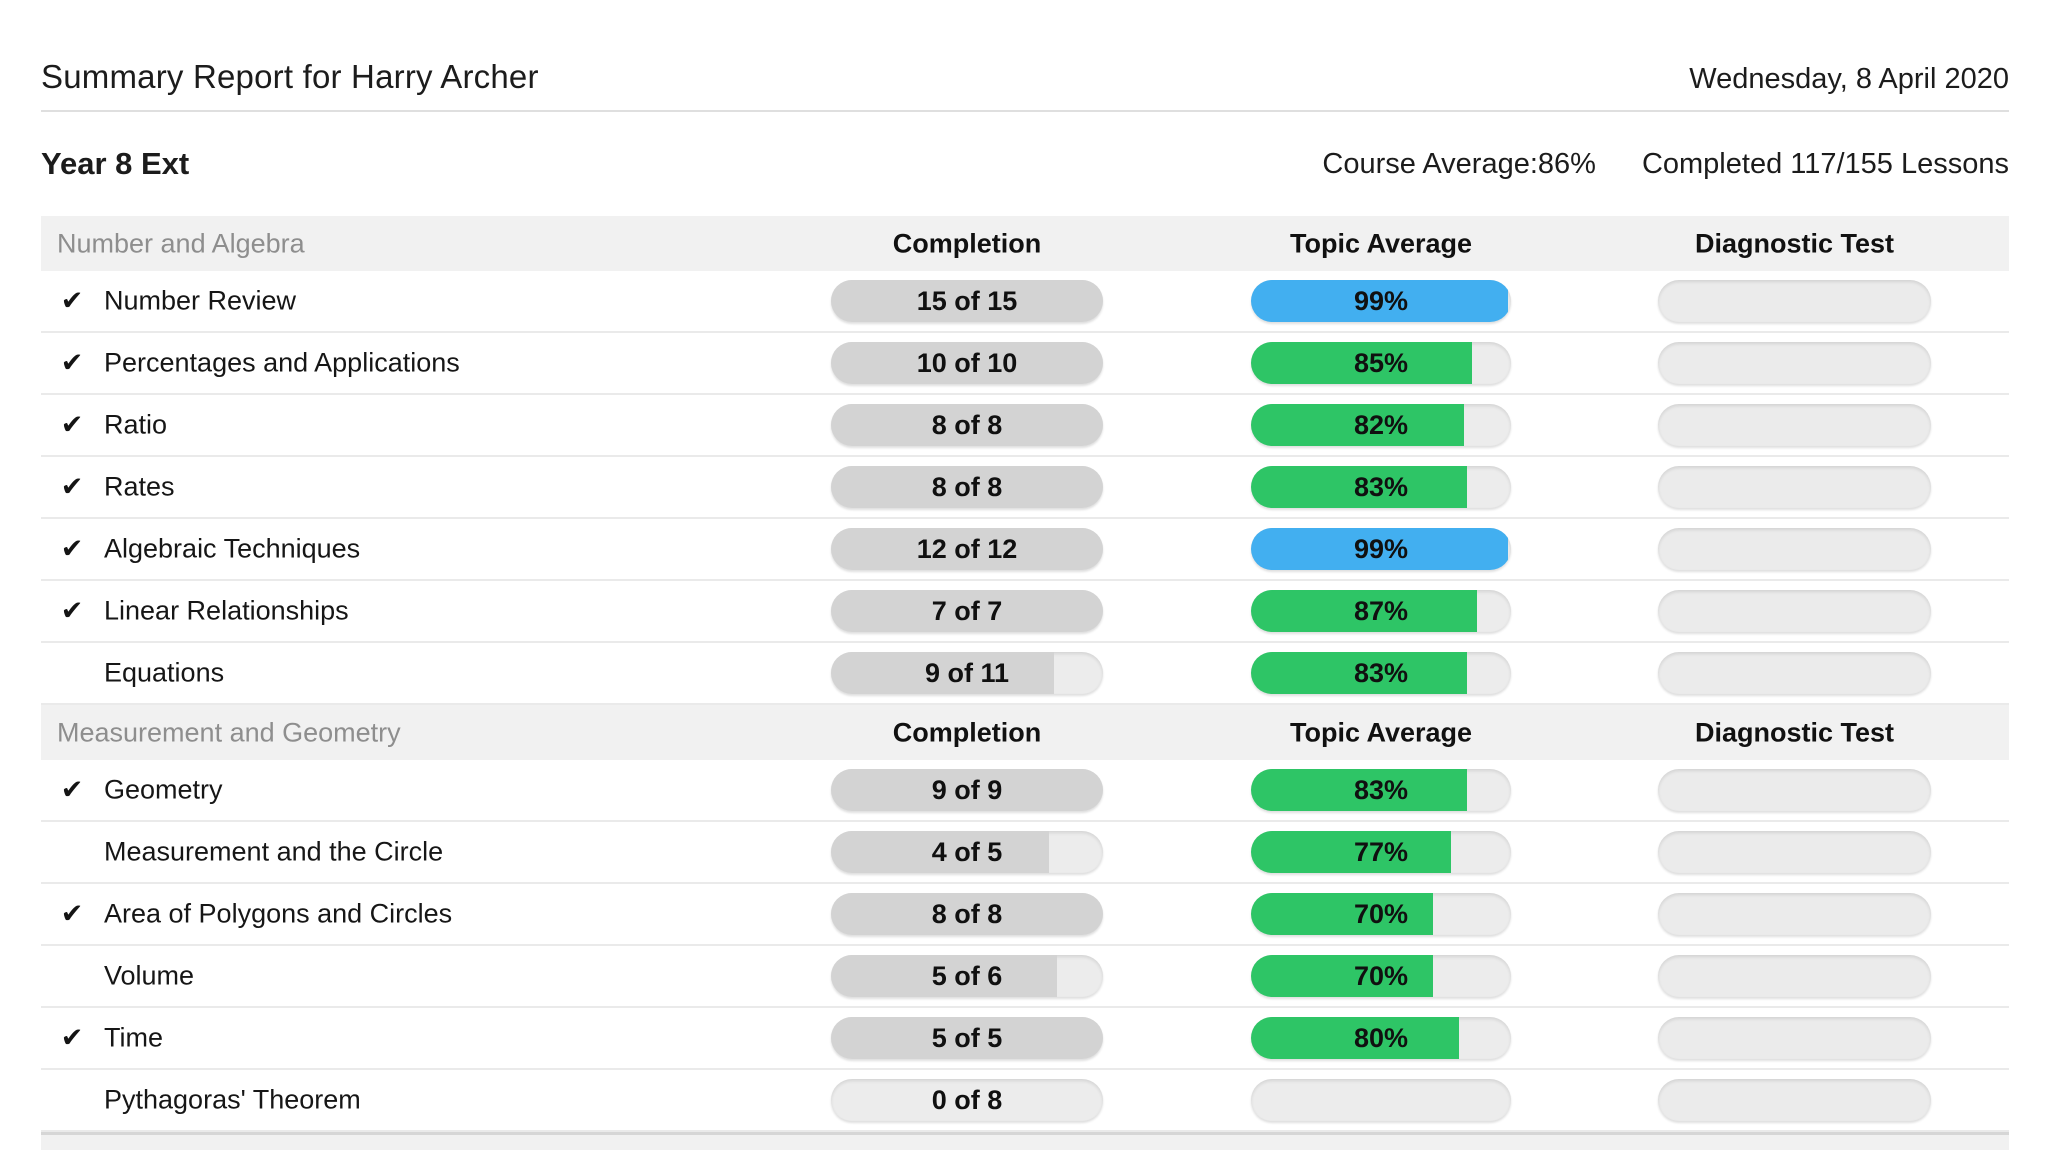 The width and height of the screenshot is (2051, 1150). I want to click on topic-average-pill, so click(1381, 1100).